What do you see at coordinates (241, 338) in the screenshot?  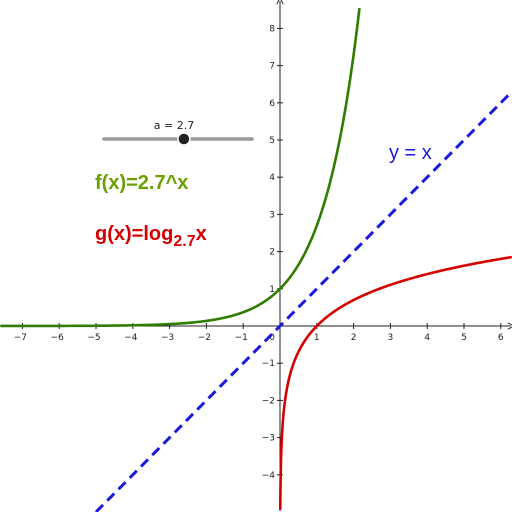 I see `x-tick-label: −1` at bounding box center [241, 338].